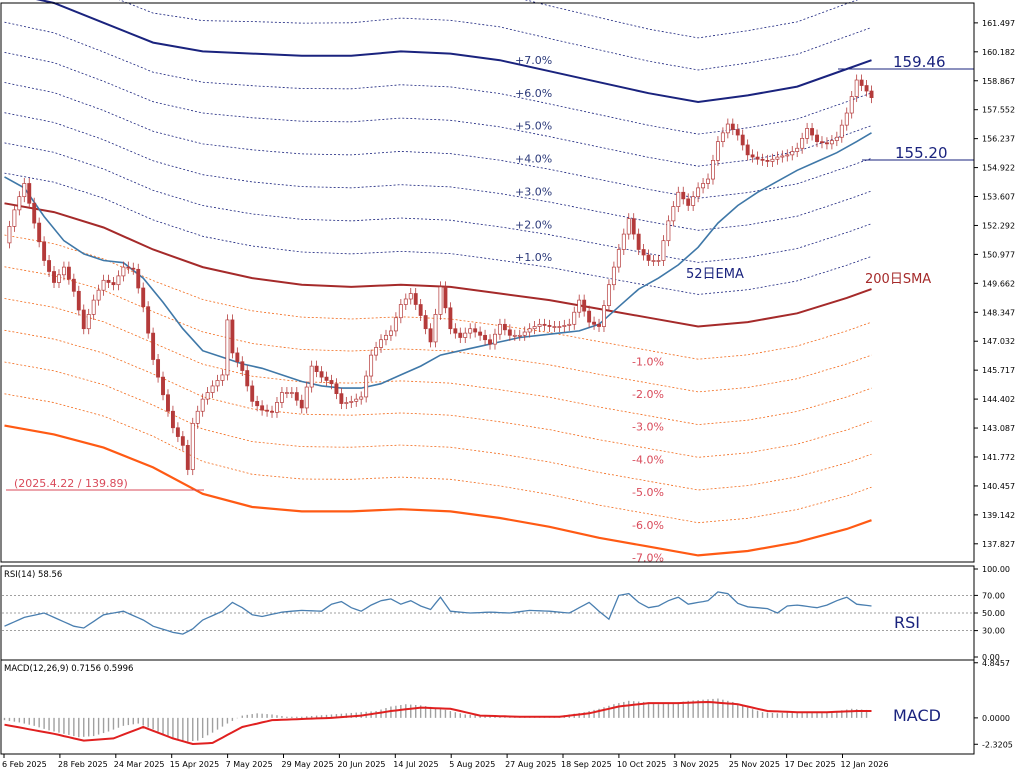  What do you see at coordinates (533, 60) in the screenshot?
I see `upper-band-pct-label: +7.0%` at bounding box center [533, 60].